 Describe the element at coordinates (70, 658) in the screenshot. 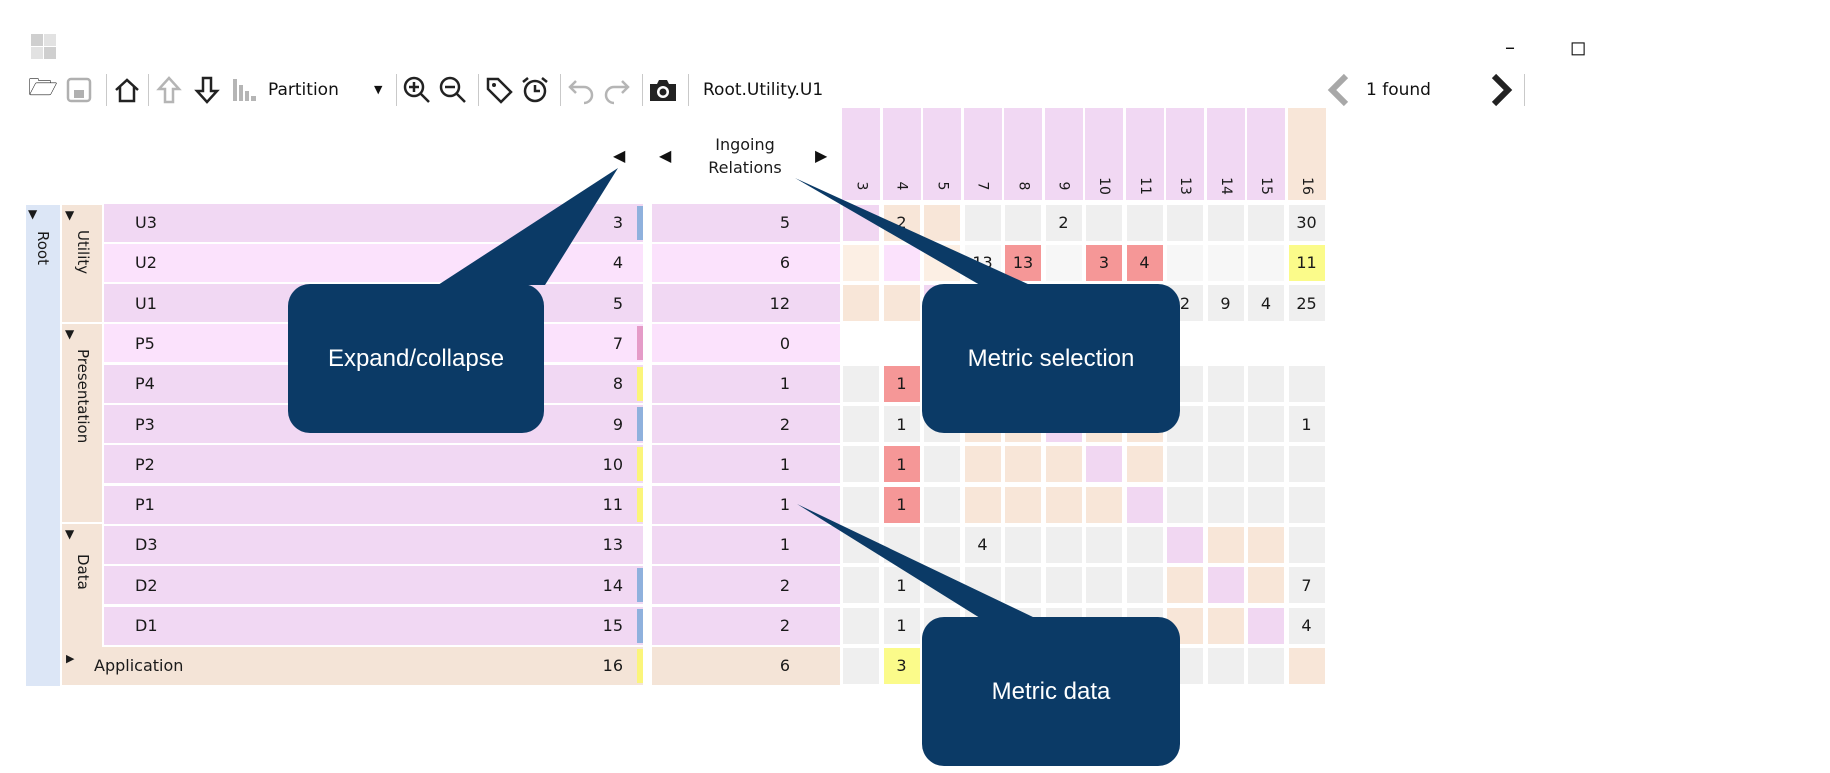

I see `expand-application-icon: ▶` at that location.